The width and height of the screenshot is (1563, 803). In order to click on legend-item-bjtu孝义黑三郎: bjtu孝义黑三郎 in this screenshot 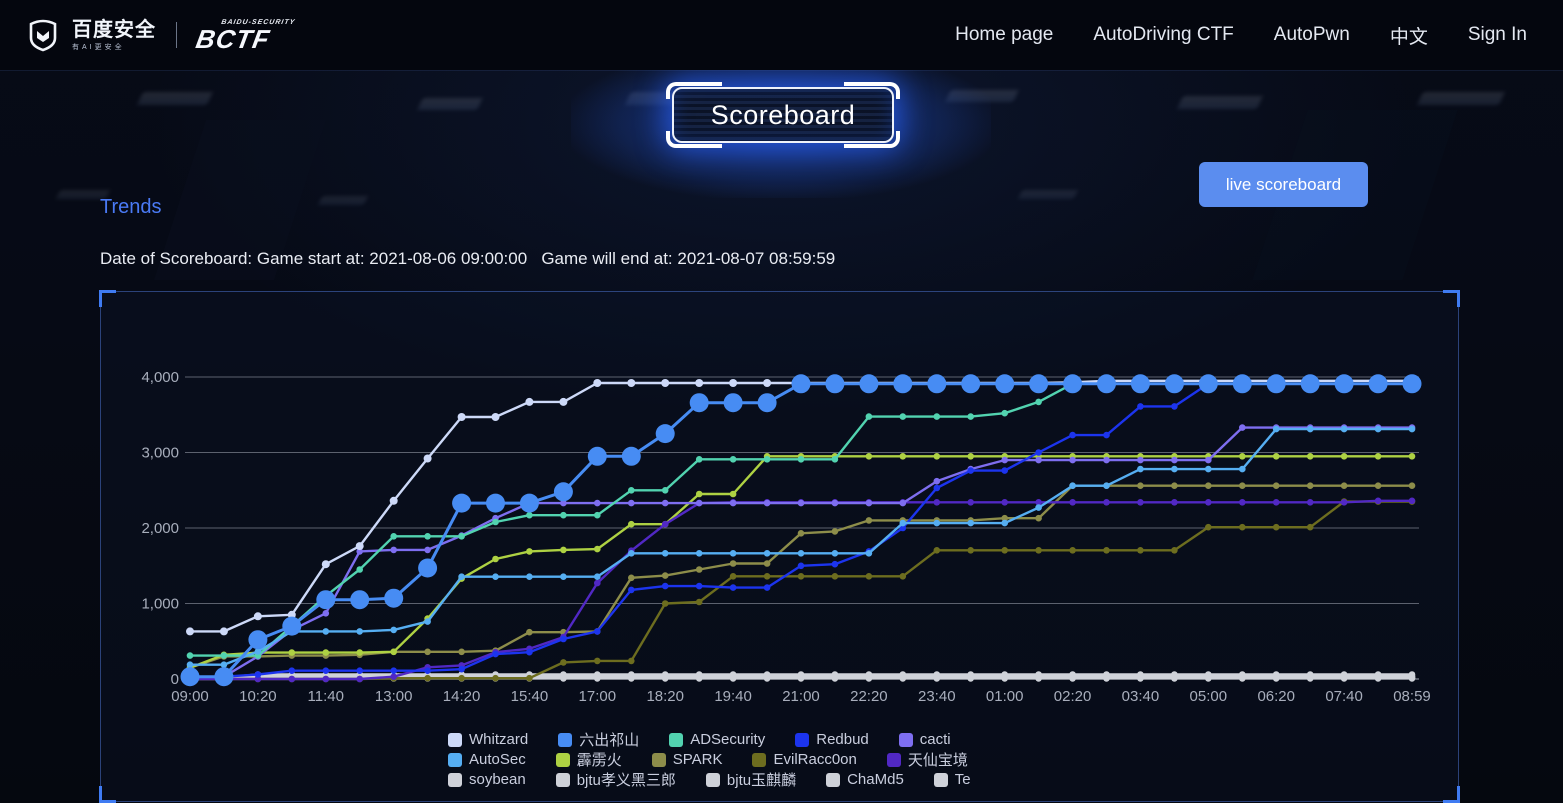, I will do `click(615, 779)`.